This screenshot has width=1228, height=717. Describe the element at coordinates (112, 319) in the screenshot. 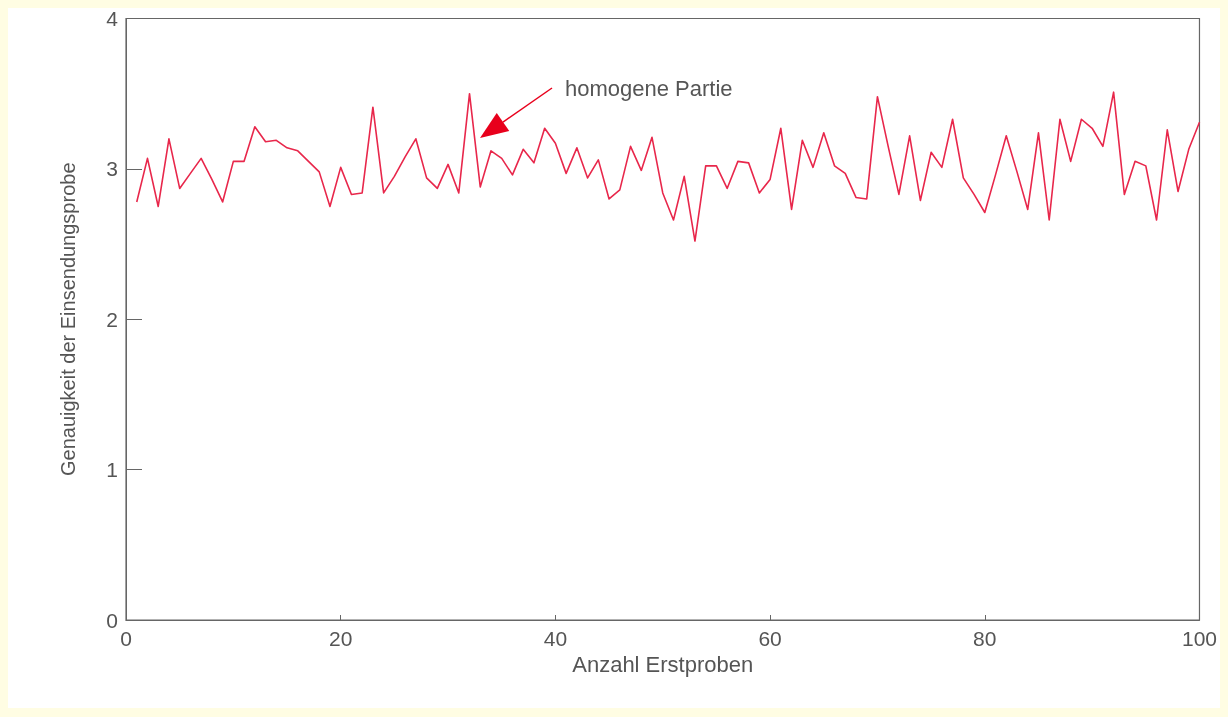

I see `y-tick-label: 2` at that location.